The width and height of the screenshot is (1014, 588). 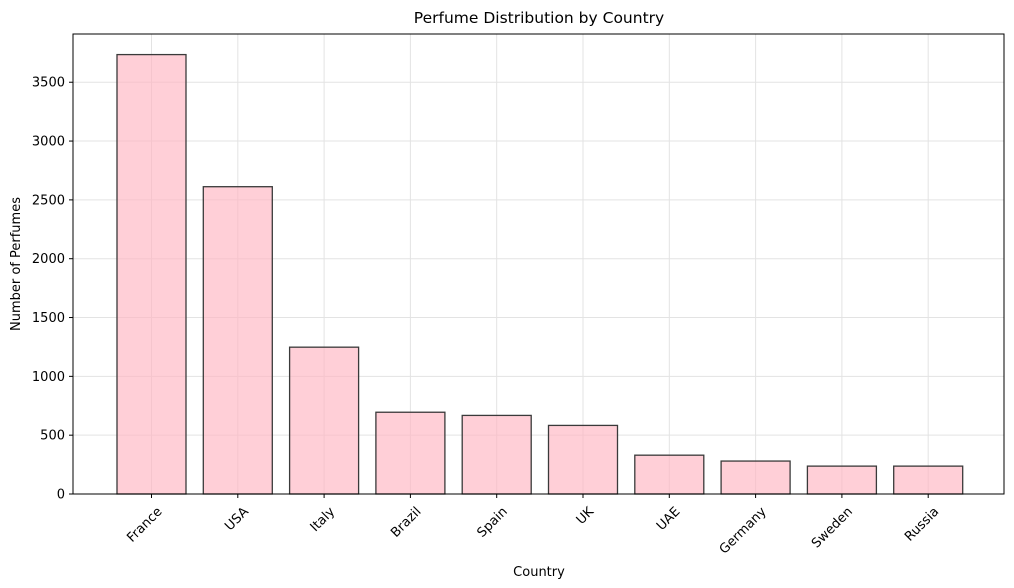 I want to click on x-tick-label: France, so click(x=144, y=524).